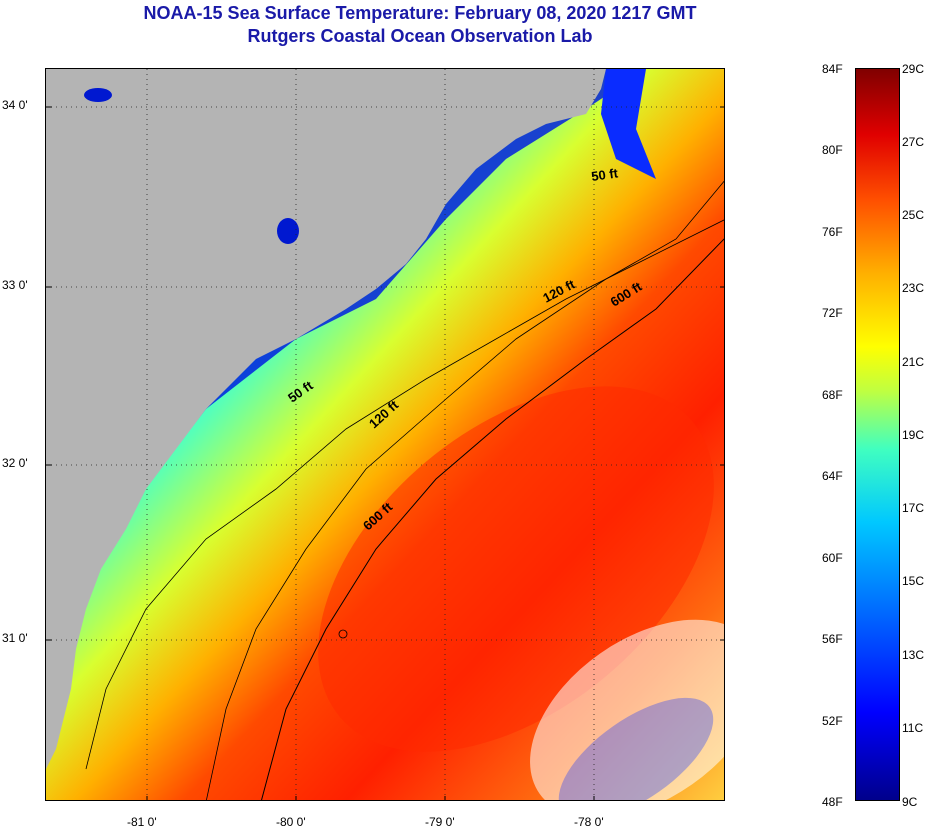 Image resolution: width=928 pixels, height=832 pixels. What do you see at coordinates (913, 728) in the screenshot?
I see `colorbar-c-label: 11C` at bounding box center [913, 728].